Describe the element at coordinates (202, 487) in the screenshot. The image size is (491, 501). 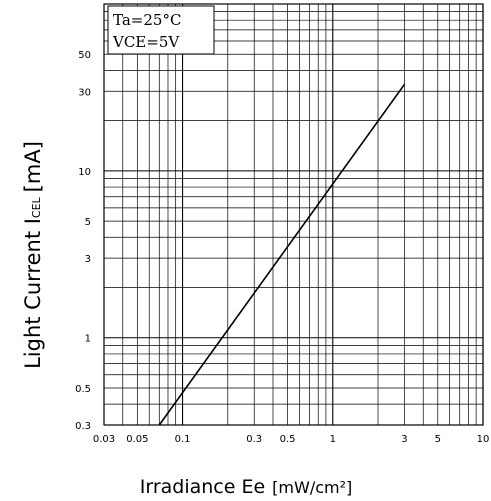
I see `x-axis-label-main: Irradiance Ee` at that location.